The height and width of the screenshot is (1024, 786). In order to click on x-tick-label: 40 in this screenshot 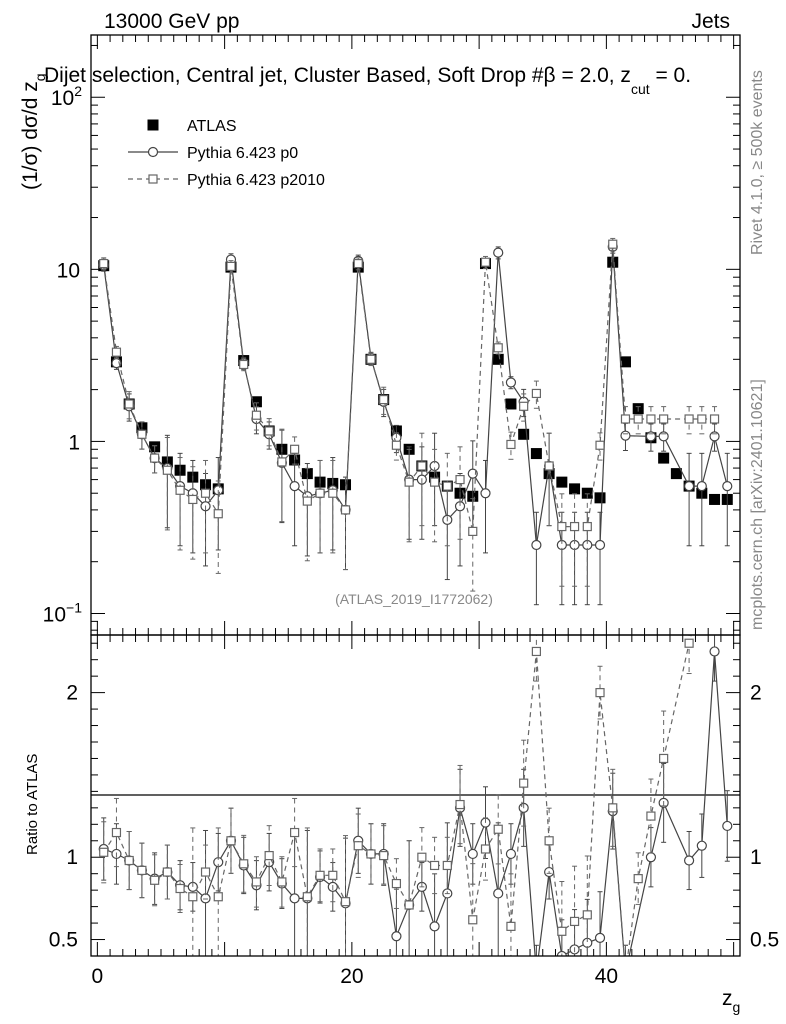, I will do `click(606, 976)`.